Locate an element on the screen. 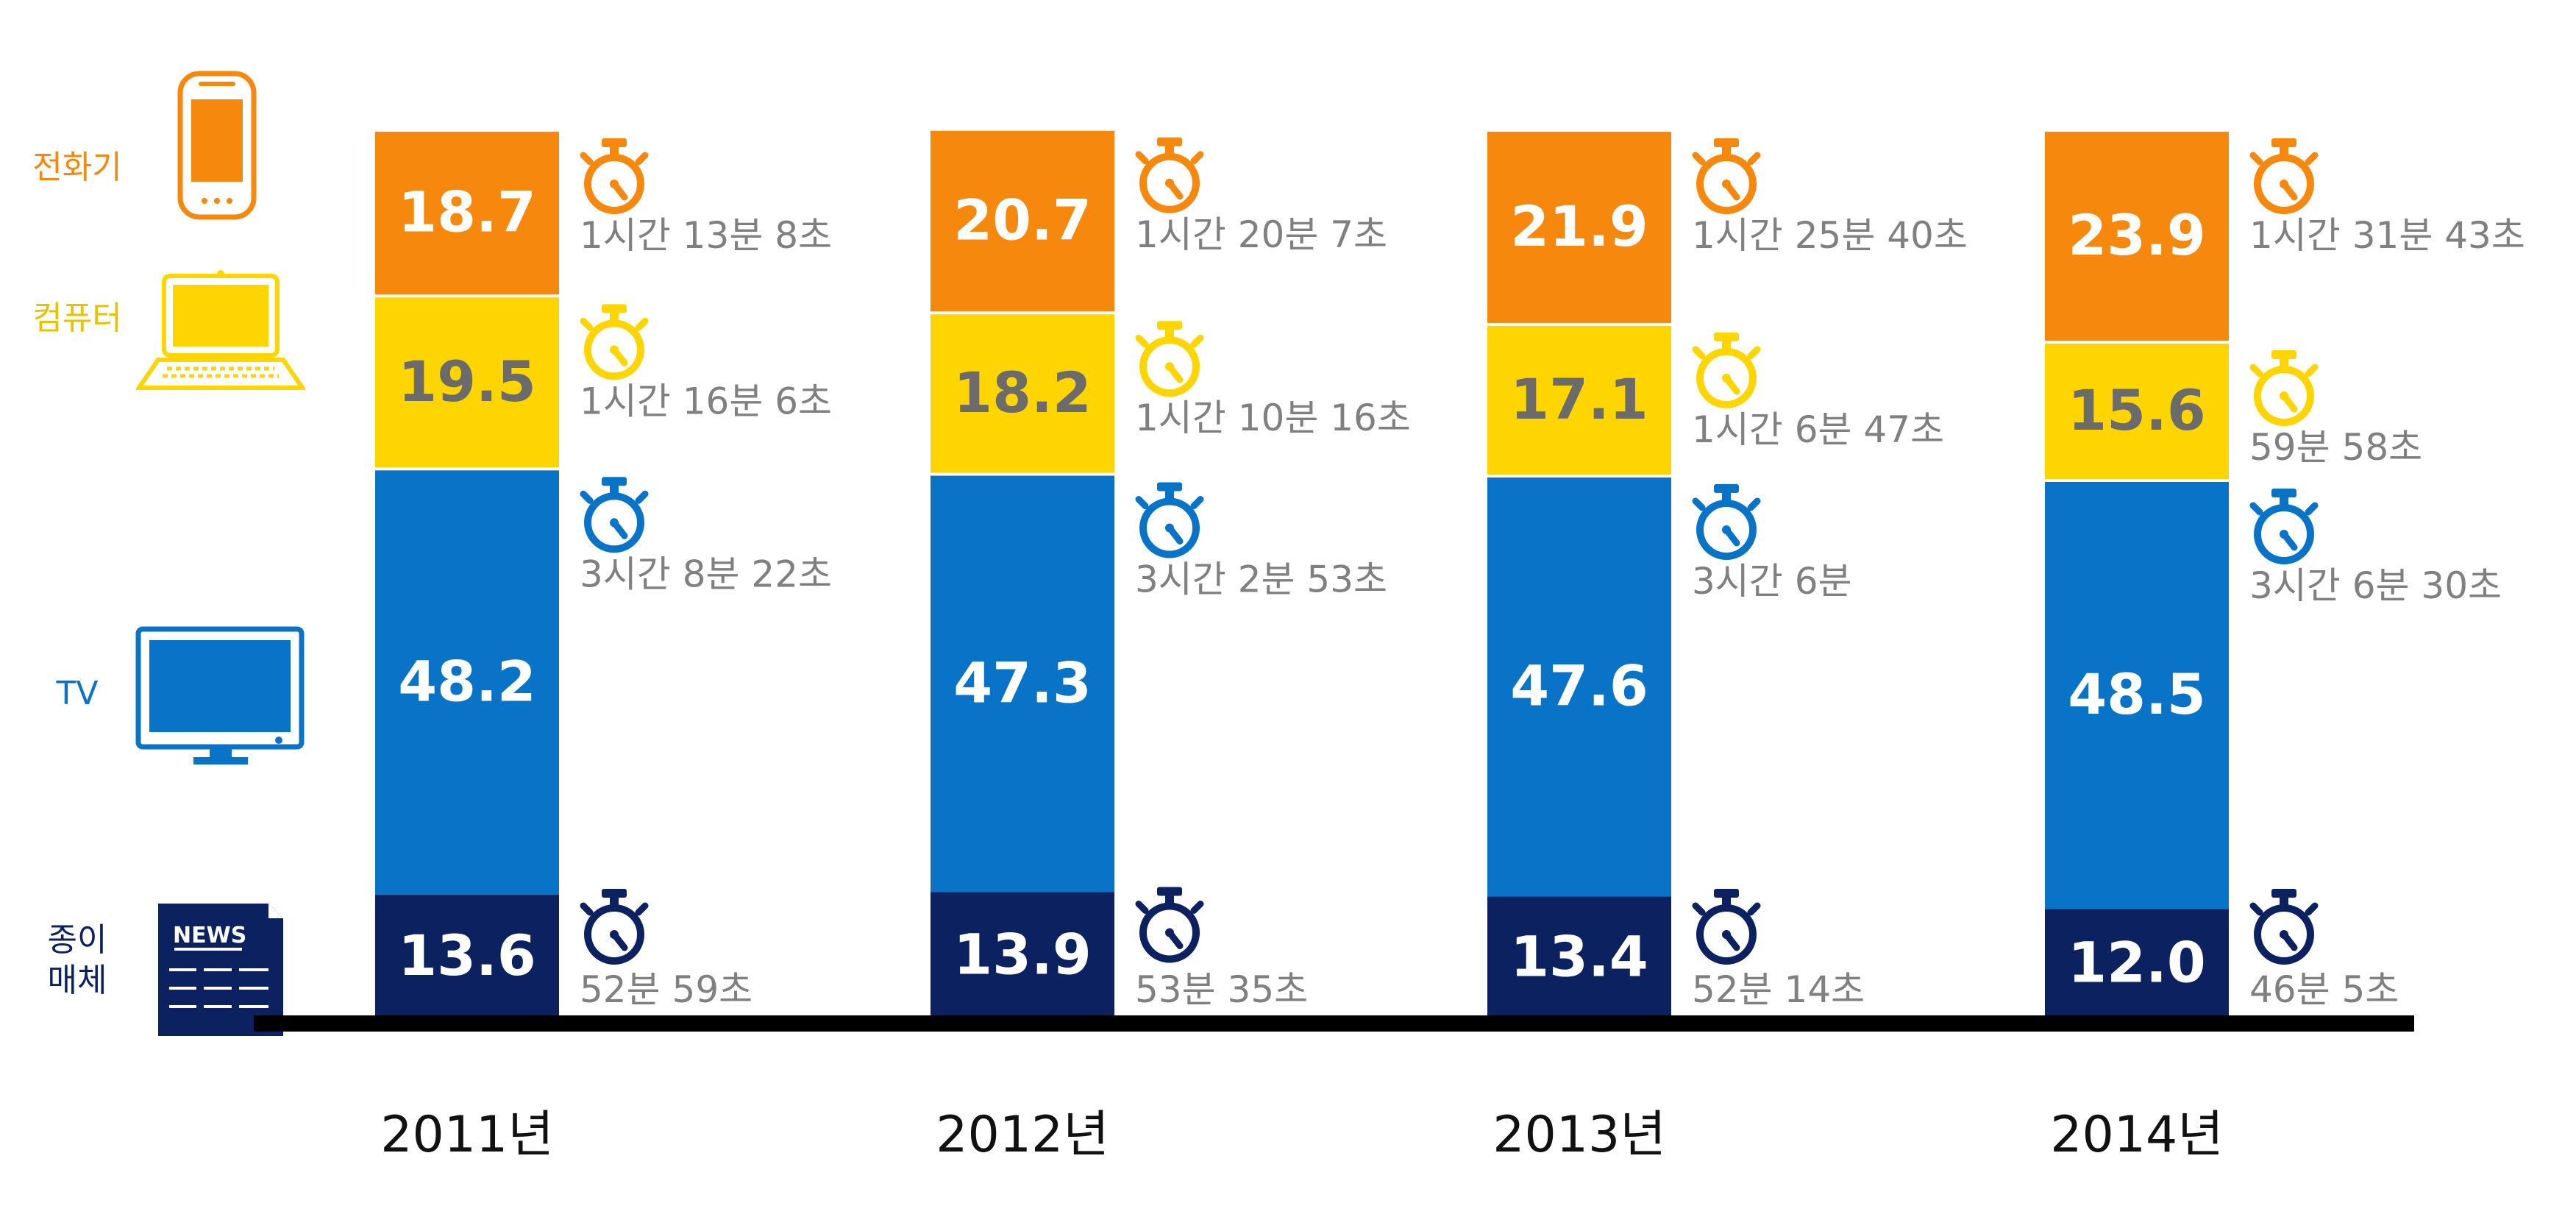 The height and width of the screenshot is (1217, 2576). bar-value-label: 47.3 is located at coordinates (1022, 683).